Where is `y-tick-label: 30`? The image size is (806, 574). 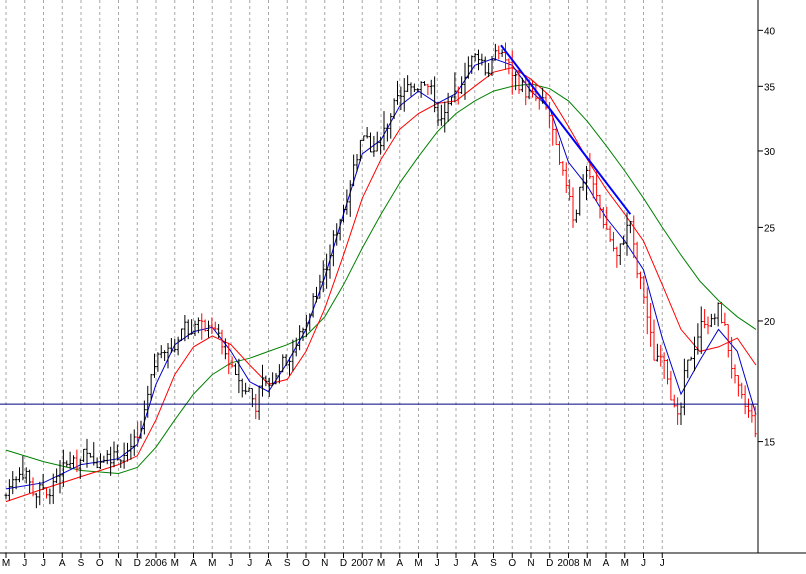 y-tick-label: 30 is located at coordinates (770, 152).